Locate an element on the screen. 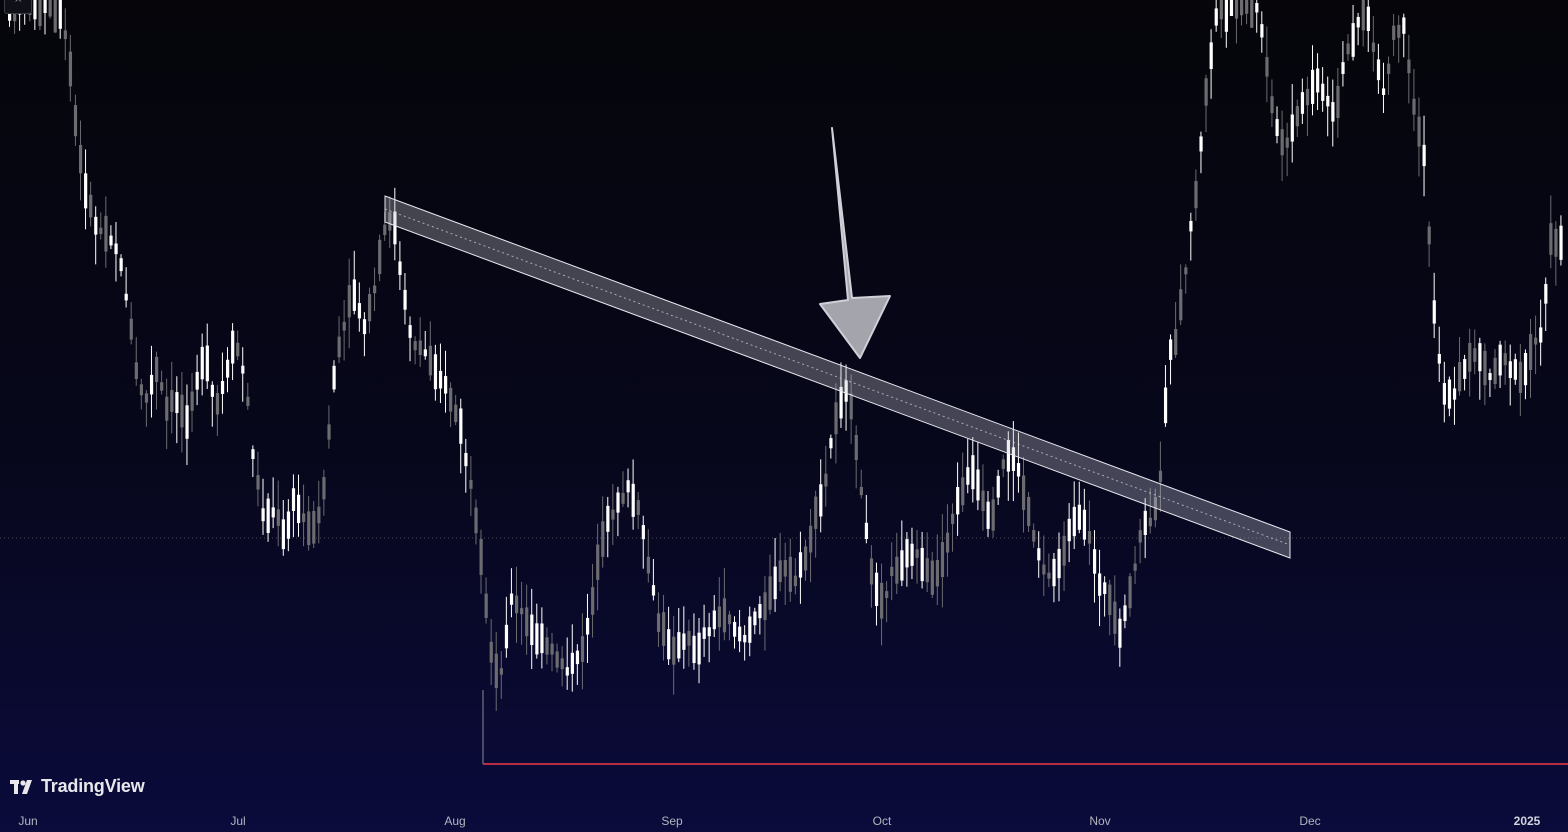 Image resolution: width=1568 pixels, height=832 pixels. x-axis: Jun Jul Aug Sep Oct Nov Dec 2025 is located at coordinates (779, 821).